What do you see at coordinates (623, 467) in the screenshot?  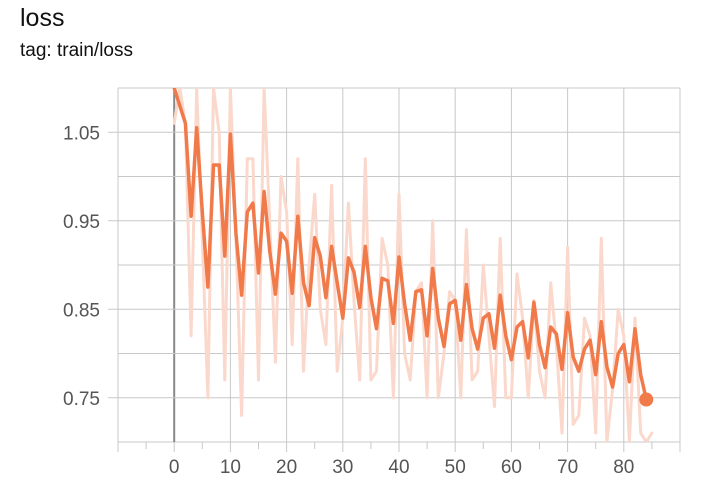 I see `x-tick-label: 80` at bounding box center [623, 467].